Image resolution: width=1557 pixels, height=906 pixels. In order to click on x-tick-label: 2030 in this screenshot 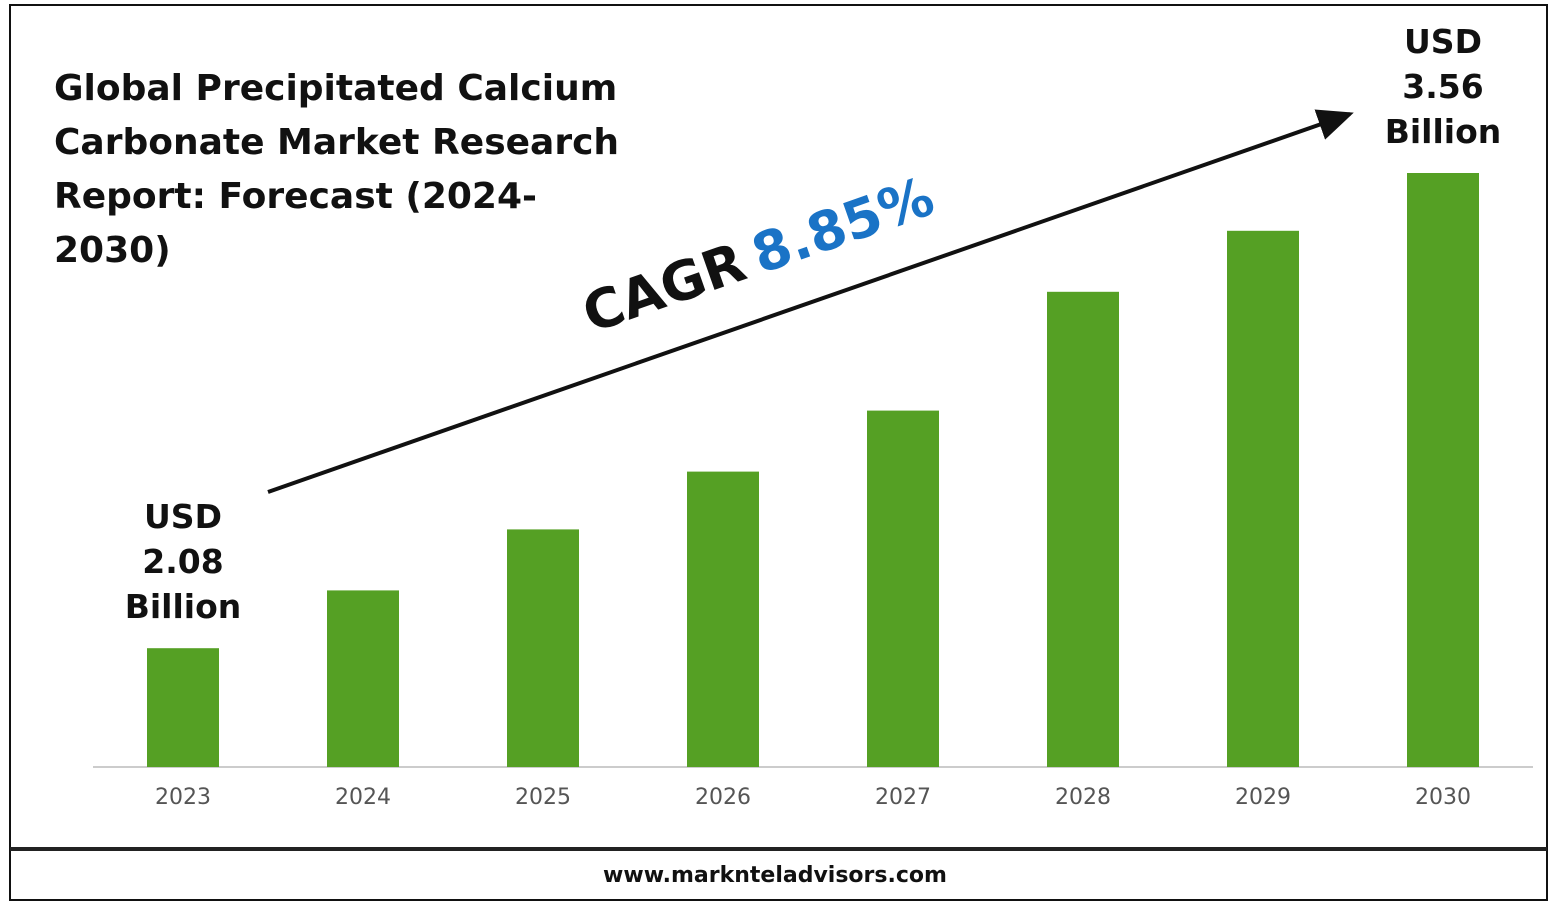, I will do `click(1443, 797)`.